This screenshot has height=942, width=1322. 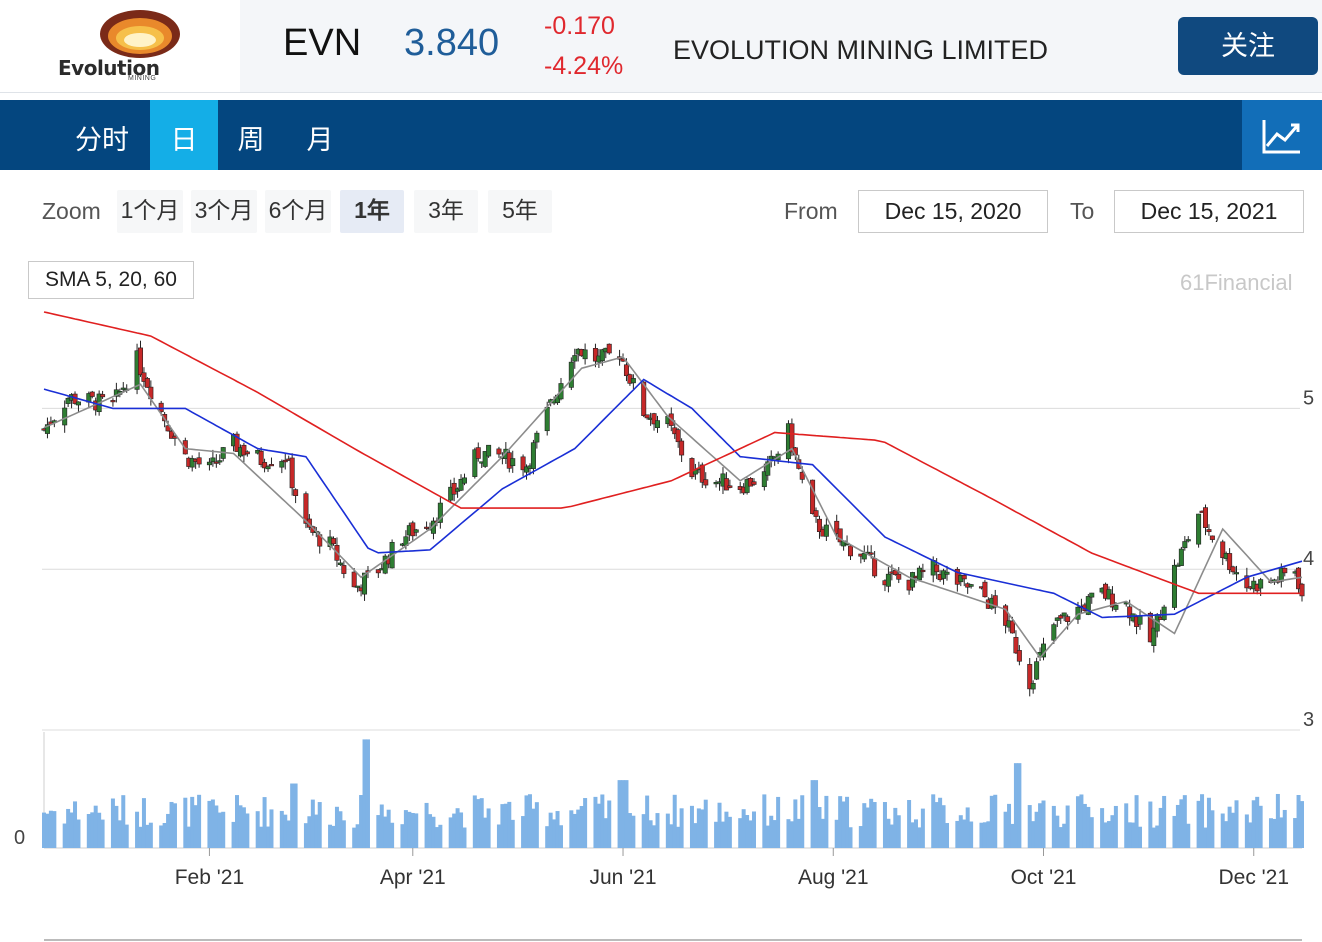 I want to click on tab-daily: 日, so click(x=184, y=135).